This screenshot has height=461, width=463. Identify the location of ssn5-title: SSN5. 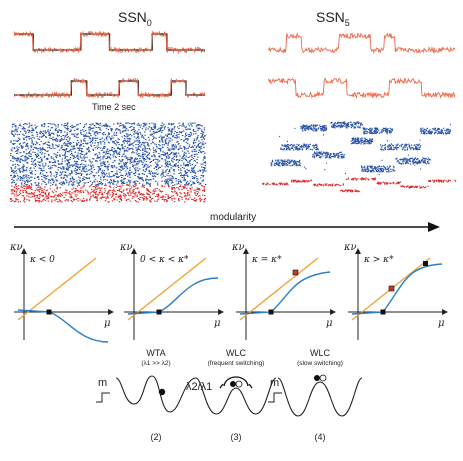
(333, 18).